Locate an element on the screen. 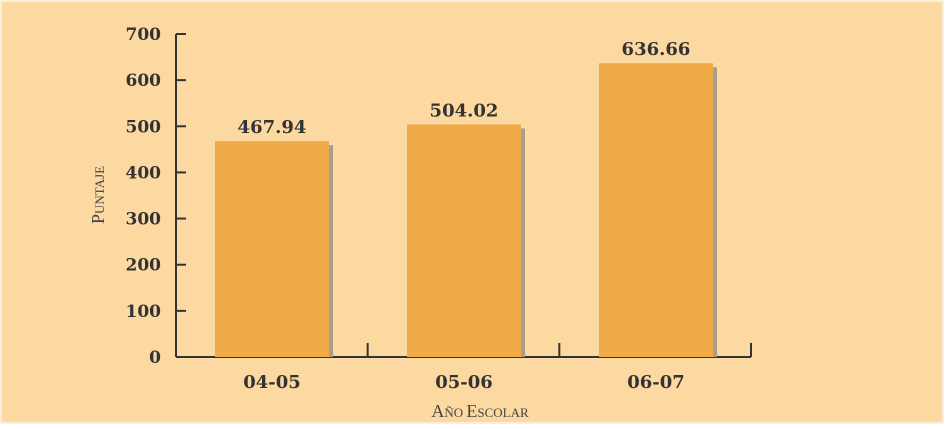 The image size is (948, 429). x-tick-label: 04-05 is located at coordinates (272, 382).